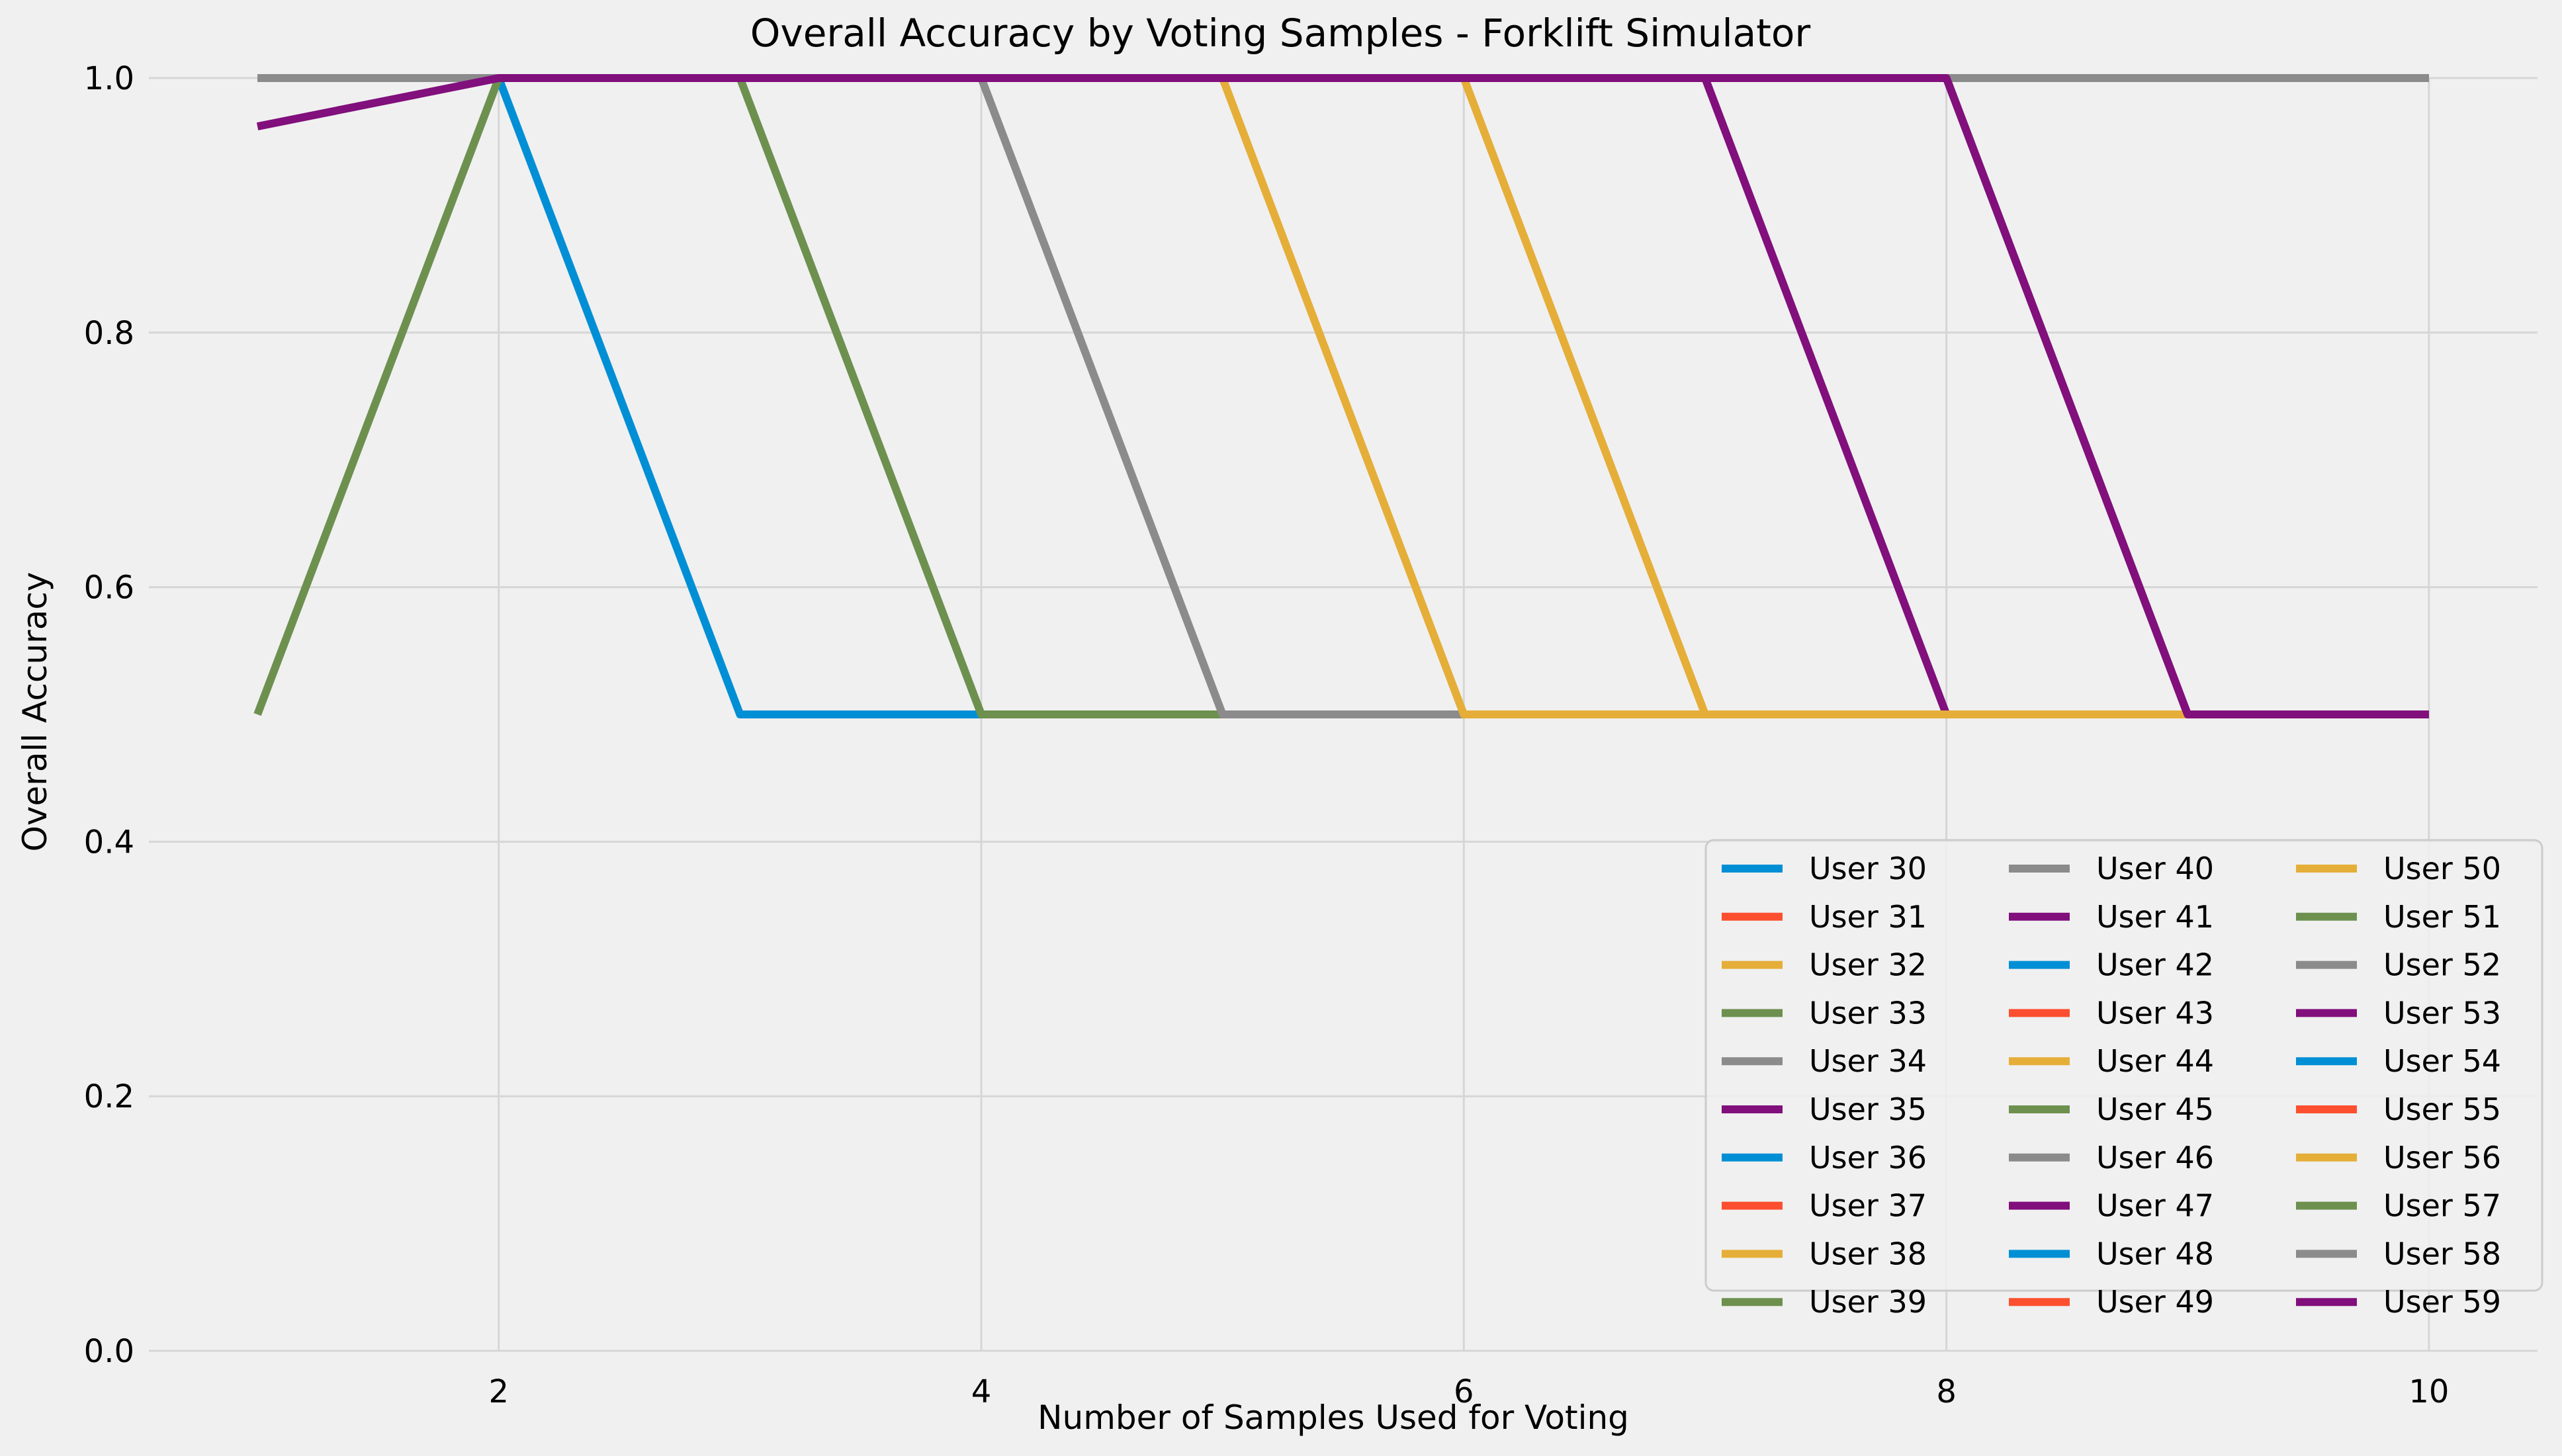 The image size is (2562, 1456). What do you see at coordinates (2442, 1013) in the screenshot?
I see `legend-label: User 53` at bounding box center [2442, 1013].